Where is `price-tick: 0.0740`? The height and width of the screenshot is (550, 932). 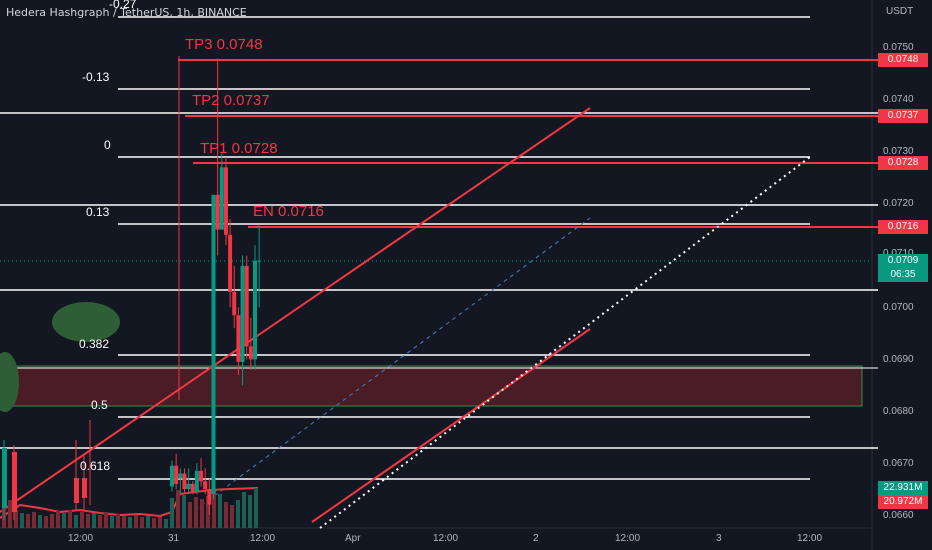
price-tick: 0.0740 is located at coordinates (898, 99).